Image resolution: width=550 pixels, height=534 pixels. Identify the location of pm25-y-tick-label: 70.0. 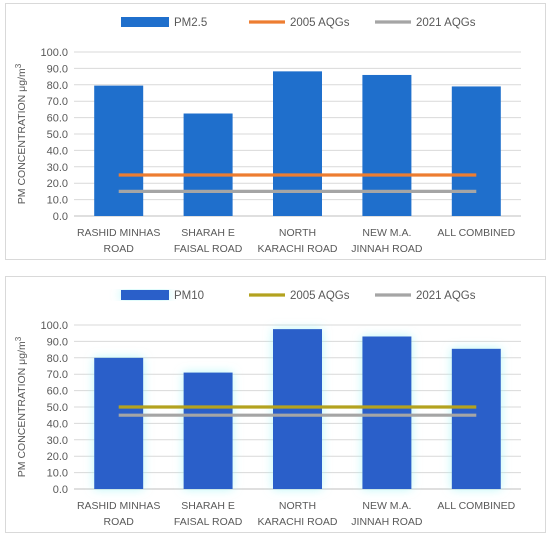
(57, 102).